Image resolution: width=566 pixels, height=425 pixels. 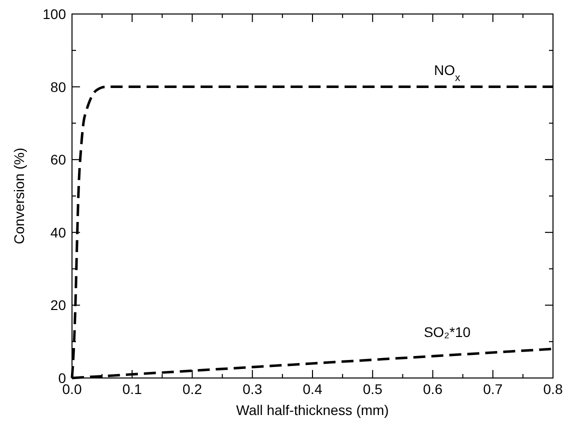 What do you see at coordinates (252, 389) in the screenshot?
I see `x-tick-label: 0.3` at bounding box center [252, 389].